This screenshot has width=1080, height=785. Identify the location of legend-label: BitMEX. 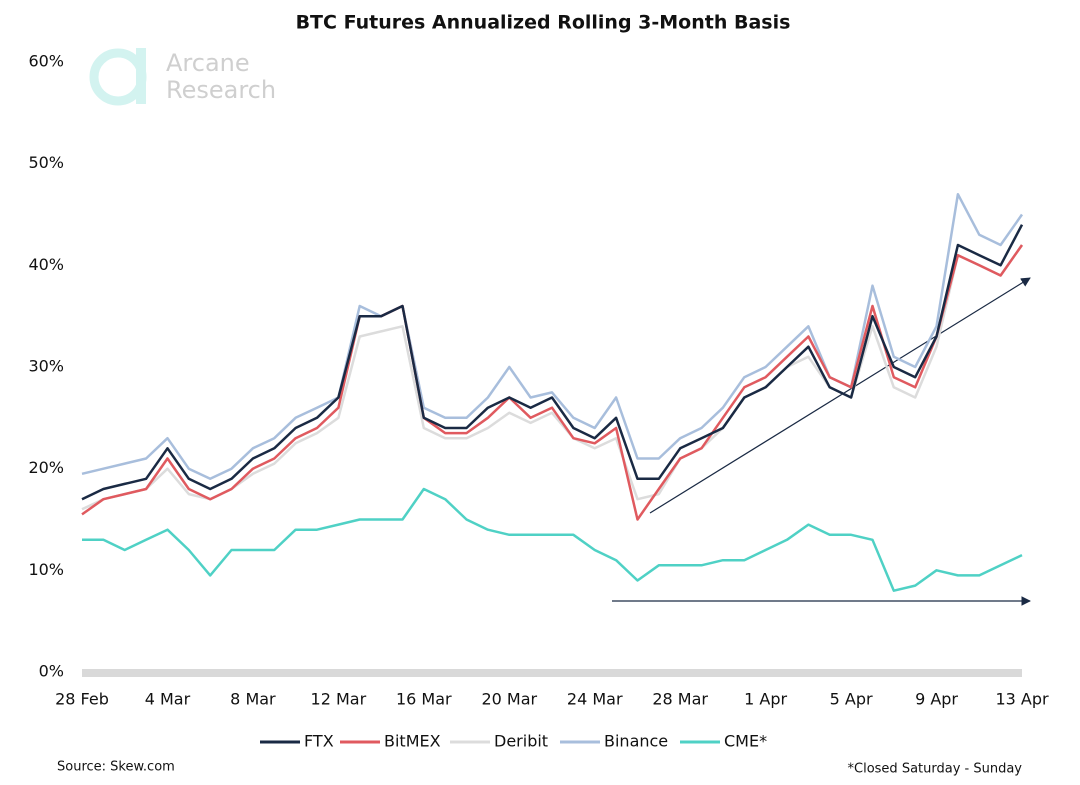
(412, 741).